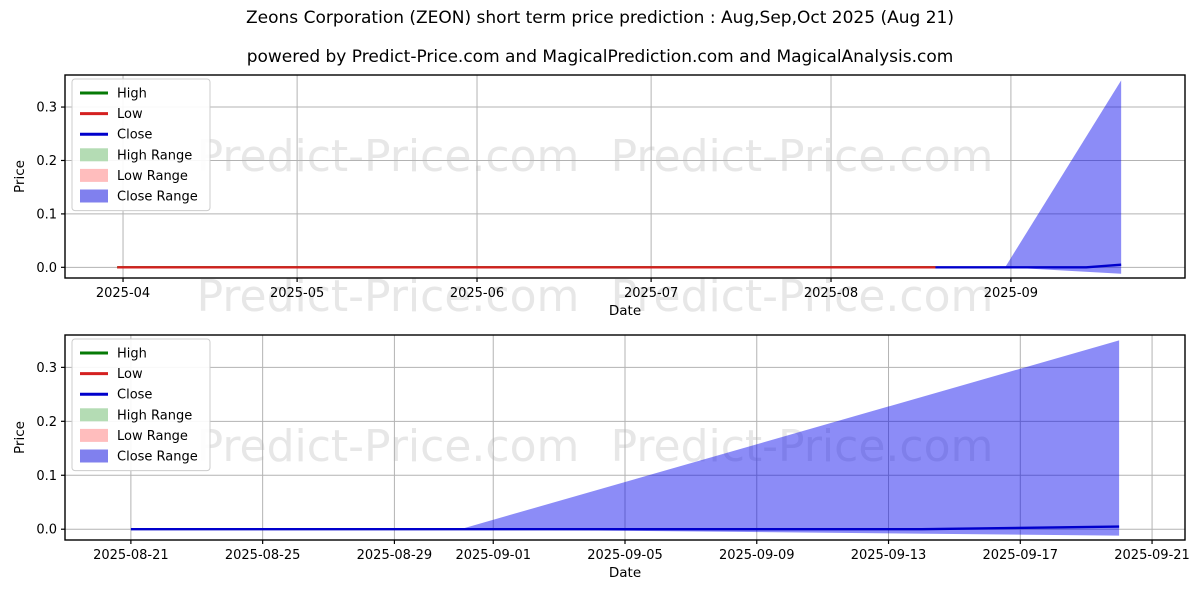 The width and height of the screenshot is (1200, 600). Describe the element at coordinates (395, 555) in the screenshot. I see `x-tick-label: 2025-08-29` at that location.